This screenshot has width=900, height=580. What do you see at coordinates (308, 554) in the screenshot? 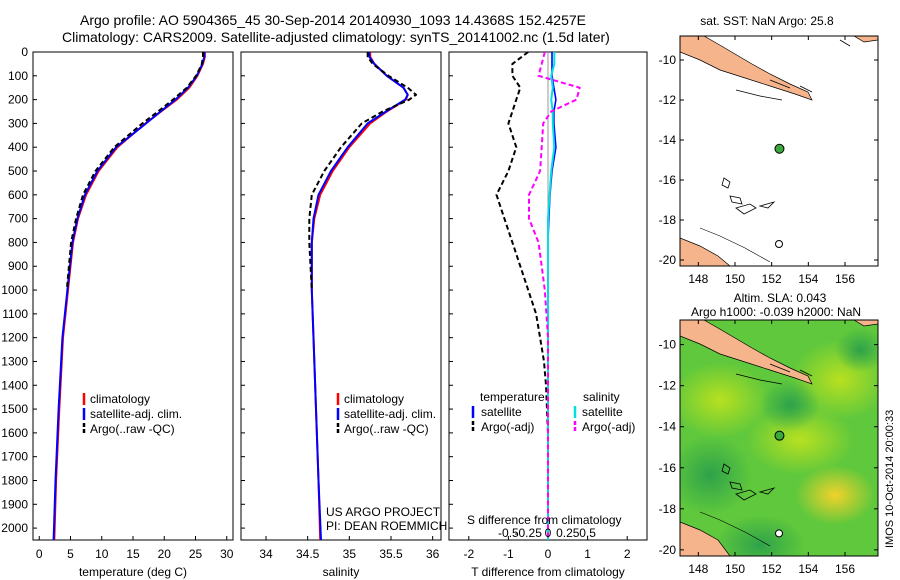
I see `x-tick-label: 34.5` at bounding box center [308, 554].